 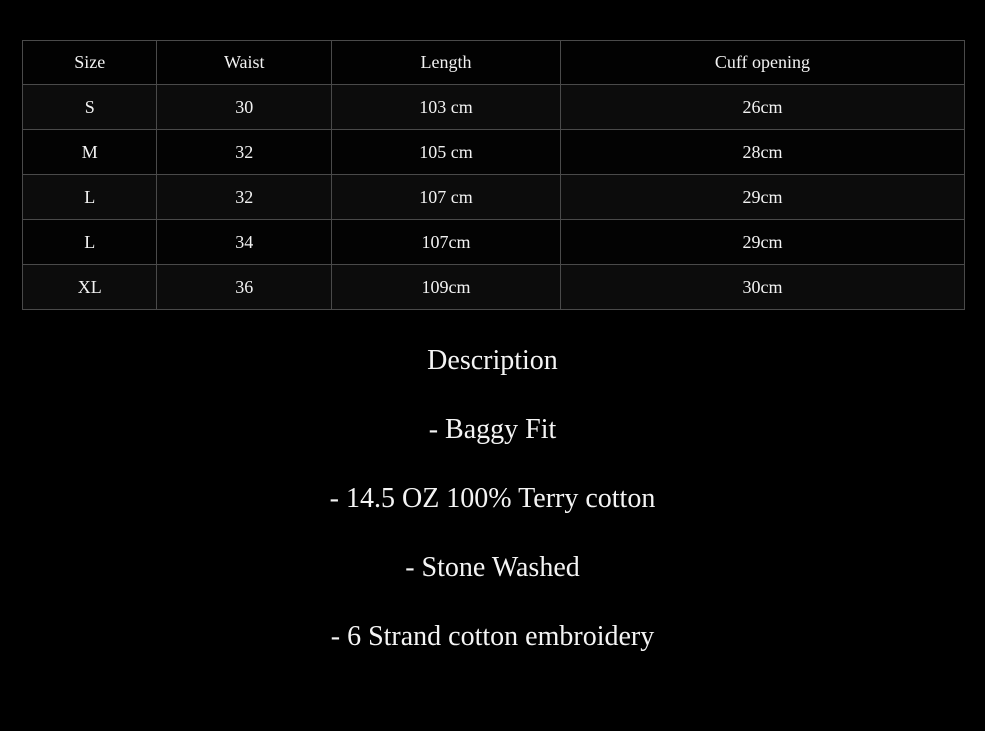 I want to click on table-row: XL 36 109cm 30cm, so click(x=493, y=287).